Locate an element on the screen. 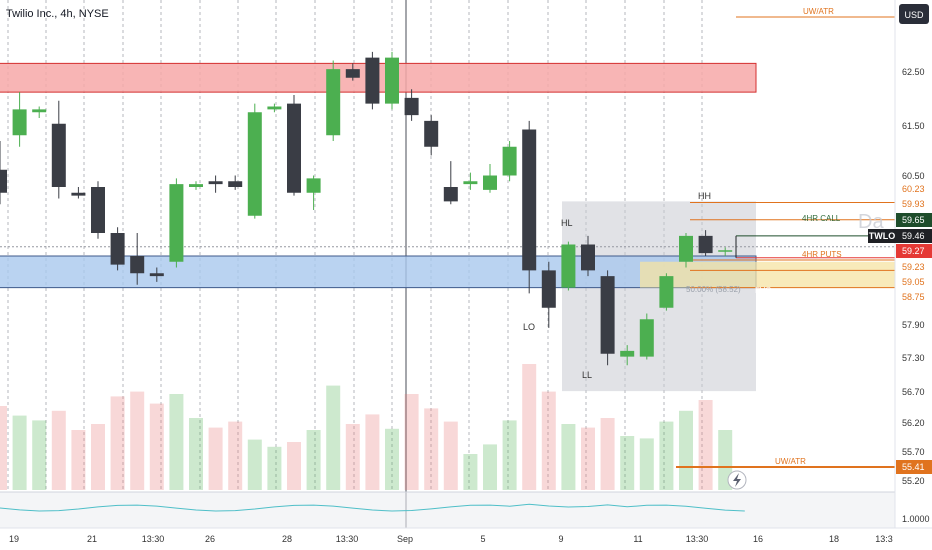 This screenshot has height=550, width=932. lightning-icon is located at coordinates (737, 480).